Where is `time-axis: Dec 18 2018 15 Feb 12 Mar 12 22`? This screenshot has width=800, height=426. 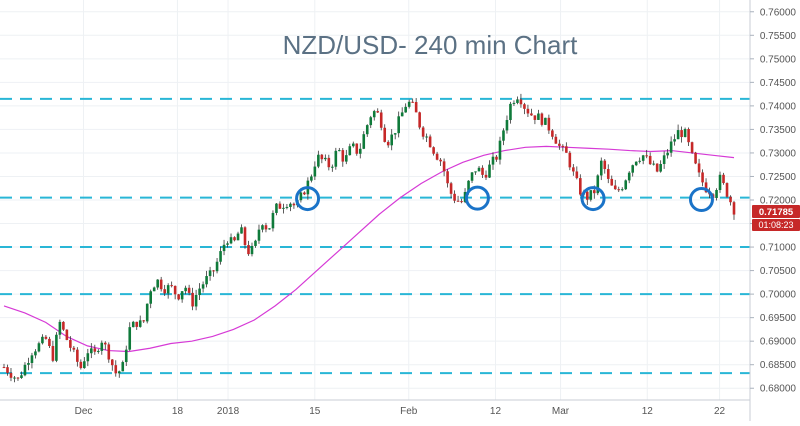 time-axis: Dec 18 2018 15 Feb 12 Mar 12 22 is located at coordinates (400, 411).